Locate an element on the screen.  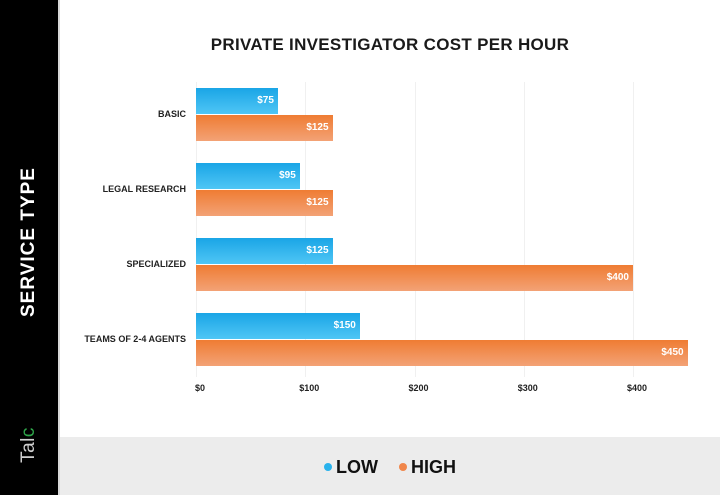
category-label: LEGAL RESEARCH is located at coordinates (144, 189).